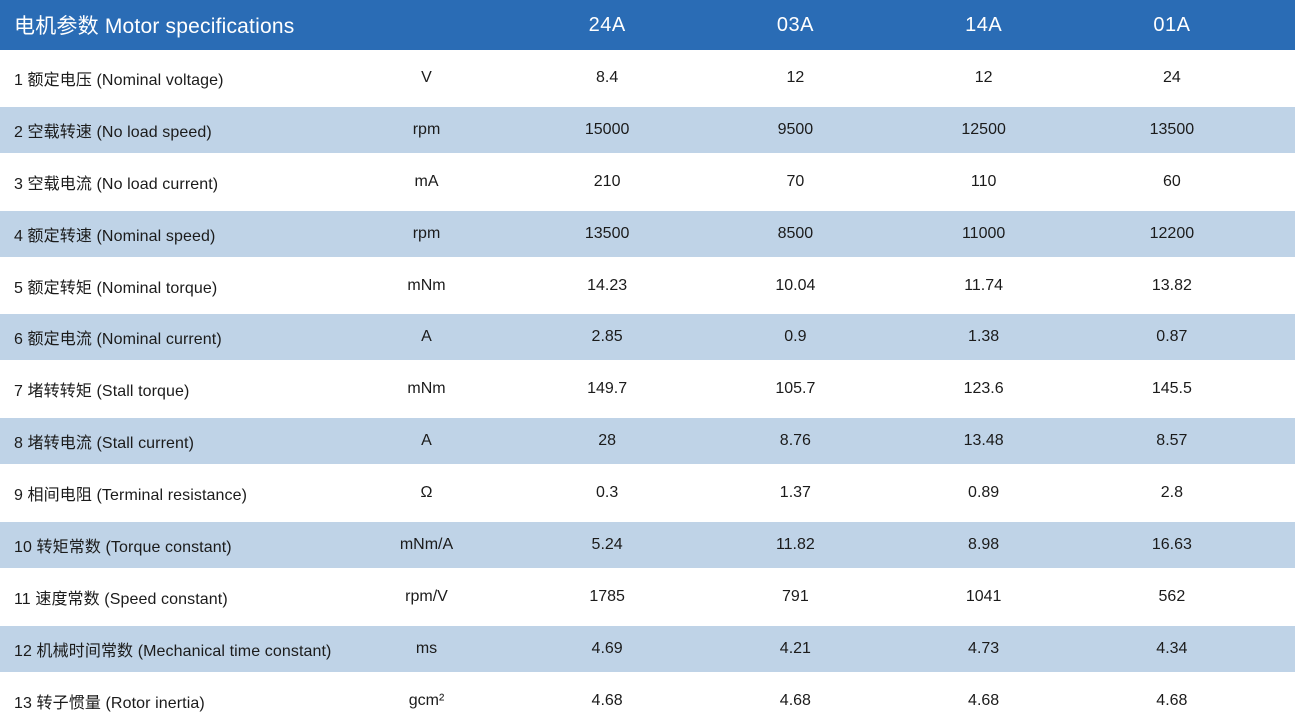  I want to click on value-cell-24A: 0.3, so click(607, 493).